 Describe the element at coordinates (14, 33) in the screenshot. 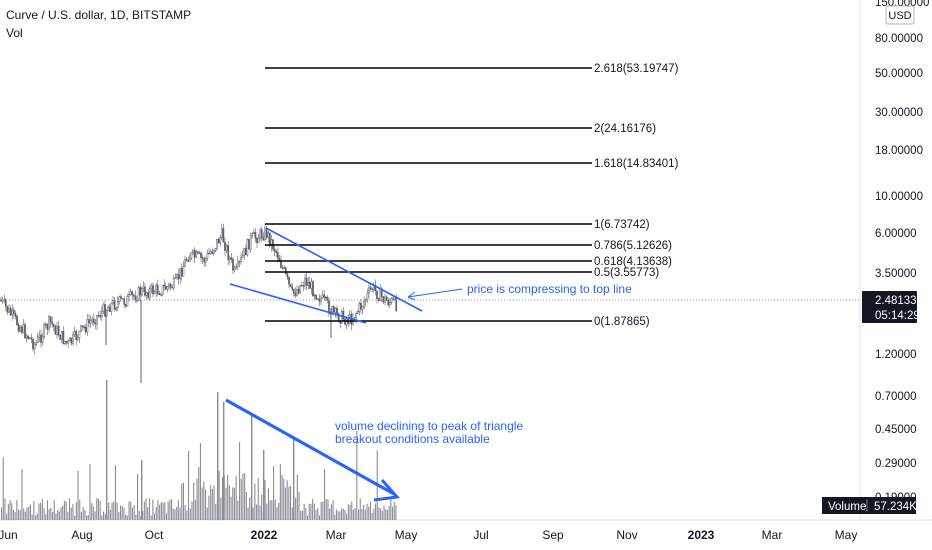

I see `volume-indicator-label: Vol` at that location.